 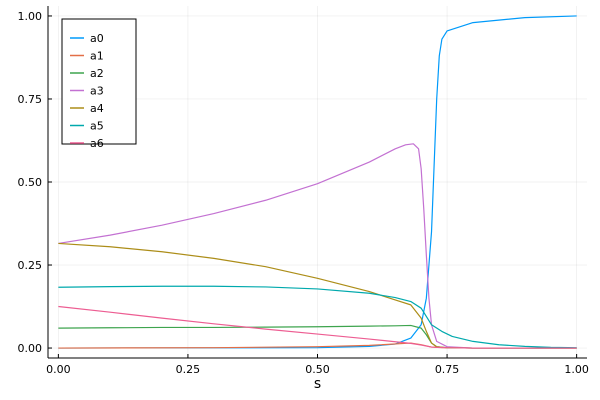 I want to click on x-tick-label: 0.00, so click(x=58, y=369).